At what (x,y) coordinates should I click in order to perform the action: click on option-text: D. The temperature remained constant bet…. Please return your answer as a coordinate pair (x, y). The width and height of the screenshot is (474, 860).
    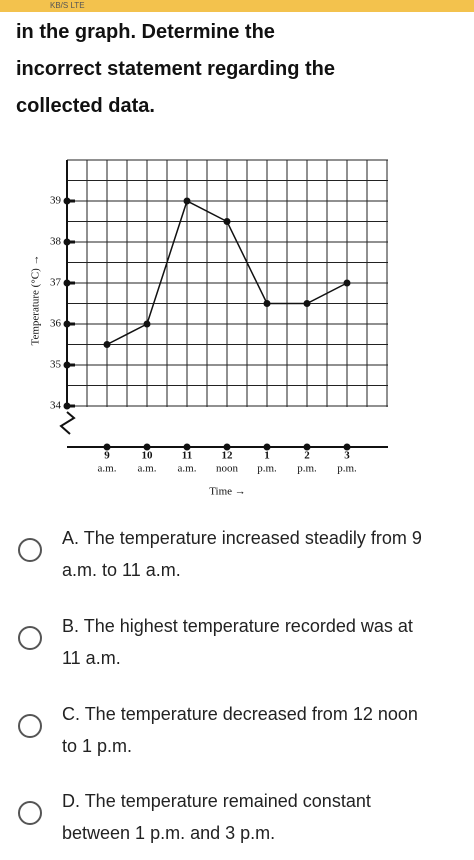
    Looking at the image, I should click on (242, 817).